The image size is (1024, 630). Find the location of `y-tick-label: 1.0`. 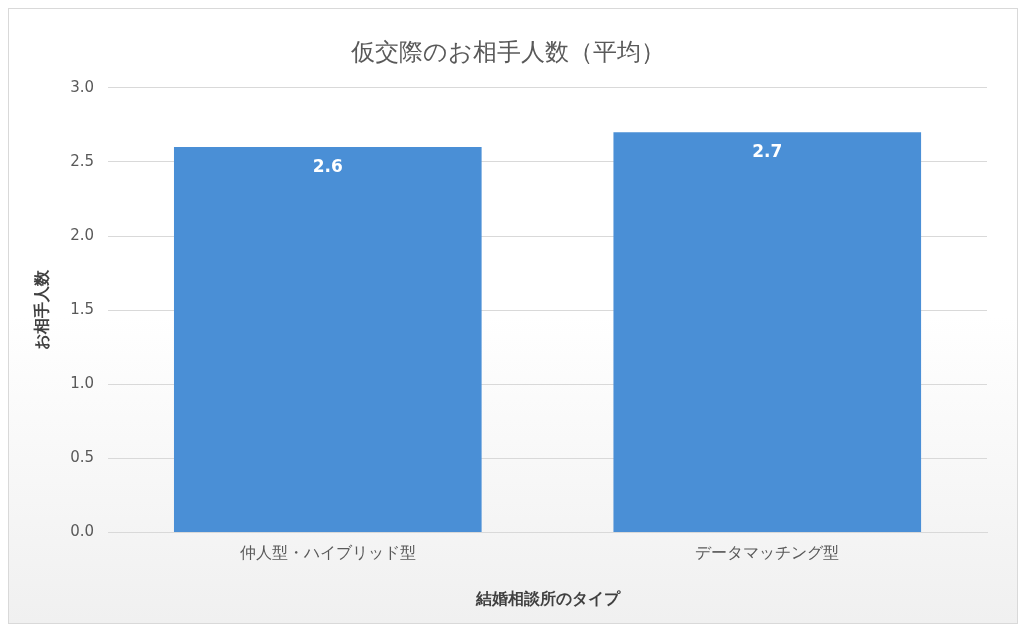

y-tick-label: 1.0 is located at coordinates (82, 383).